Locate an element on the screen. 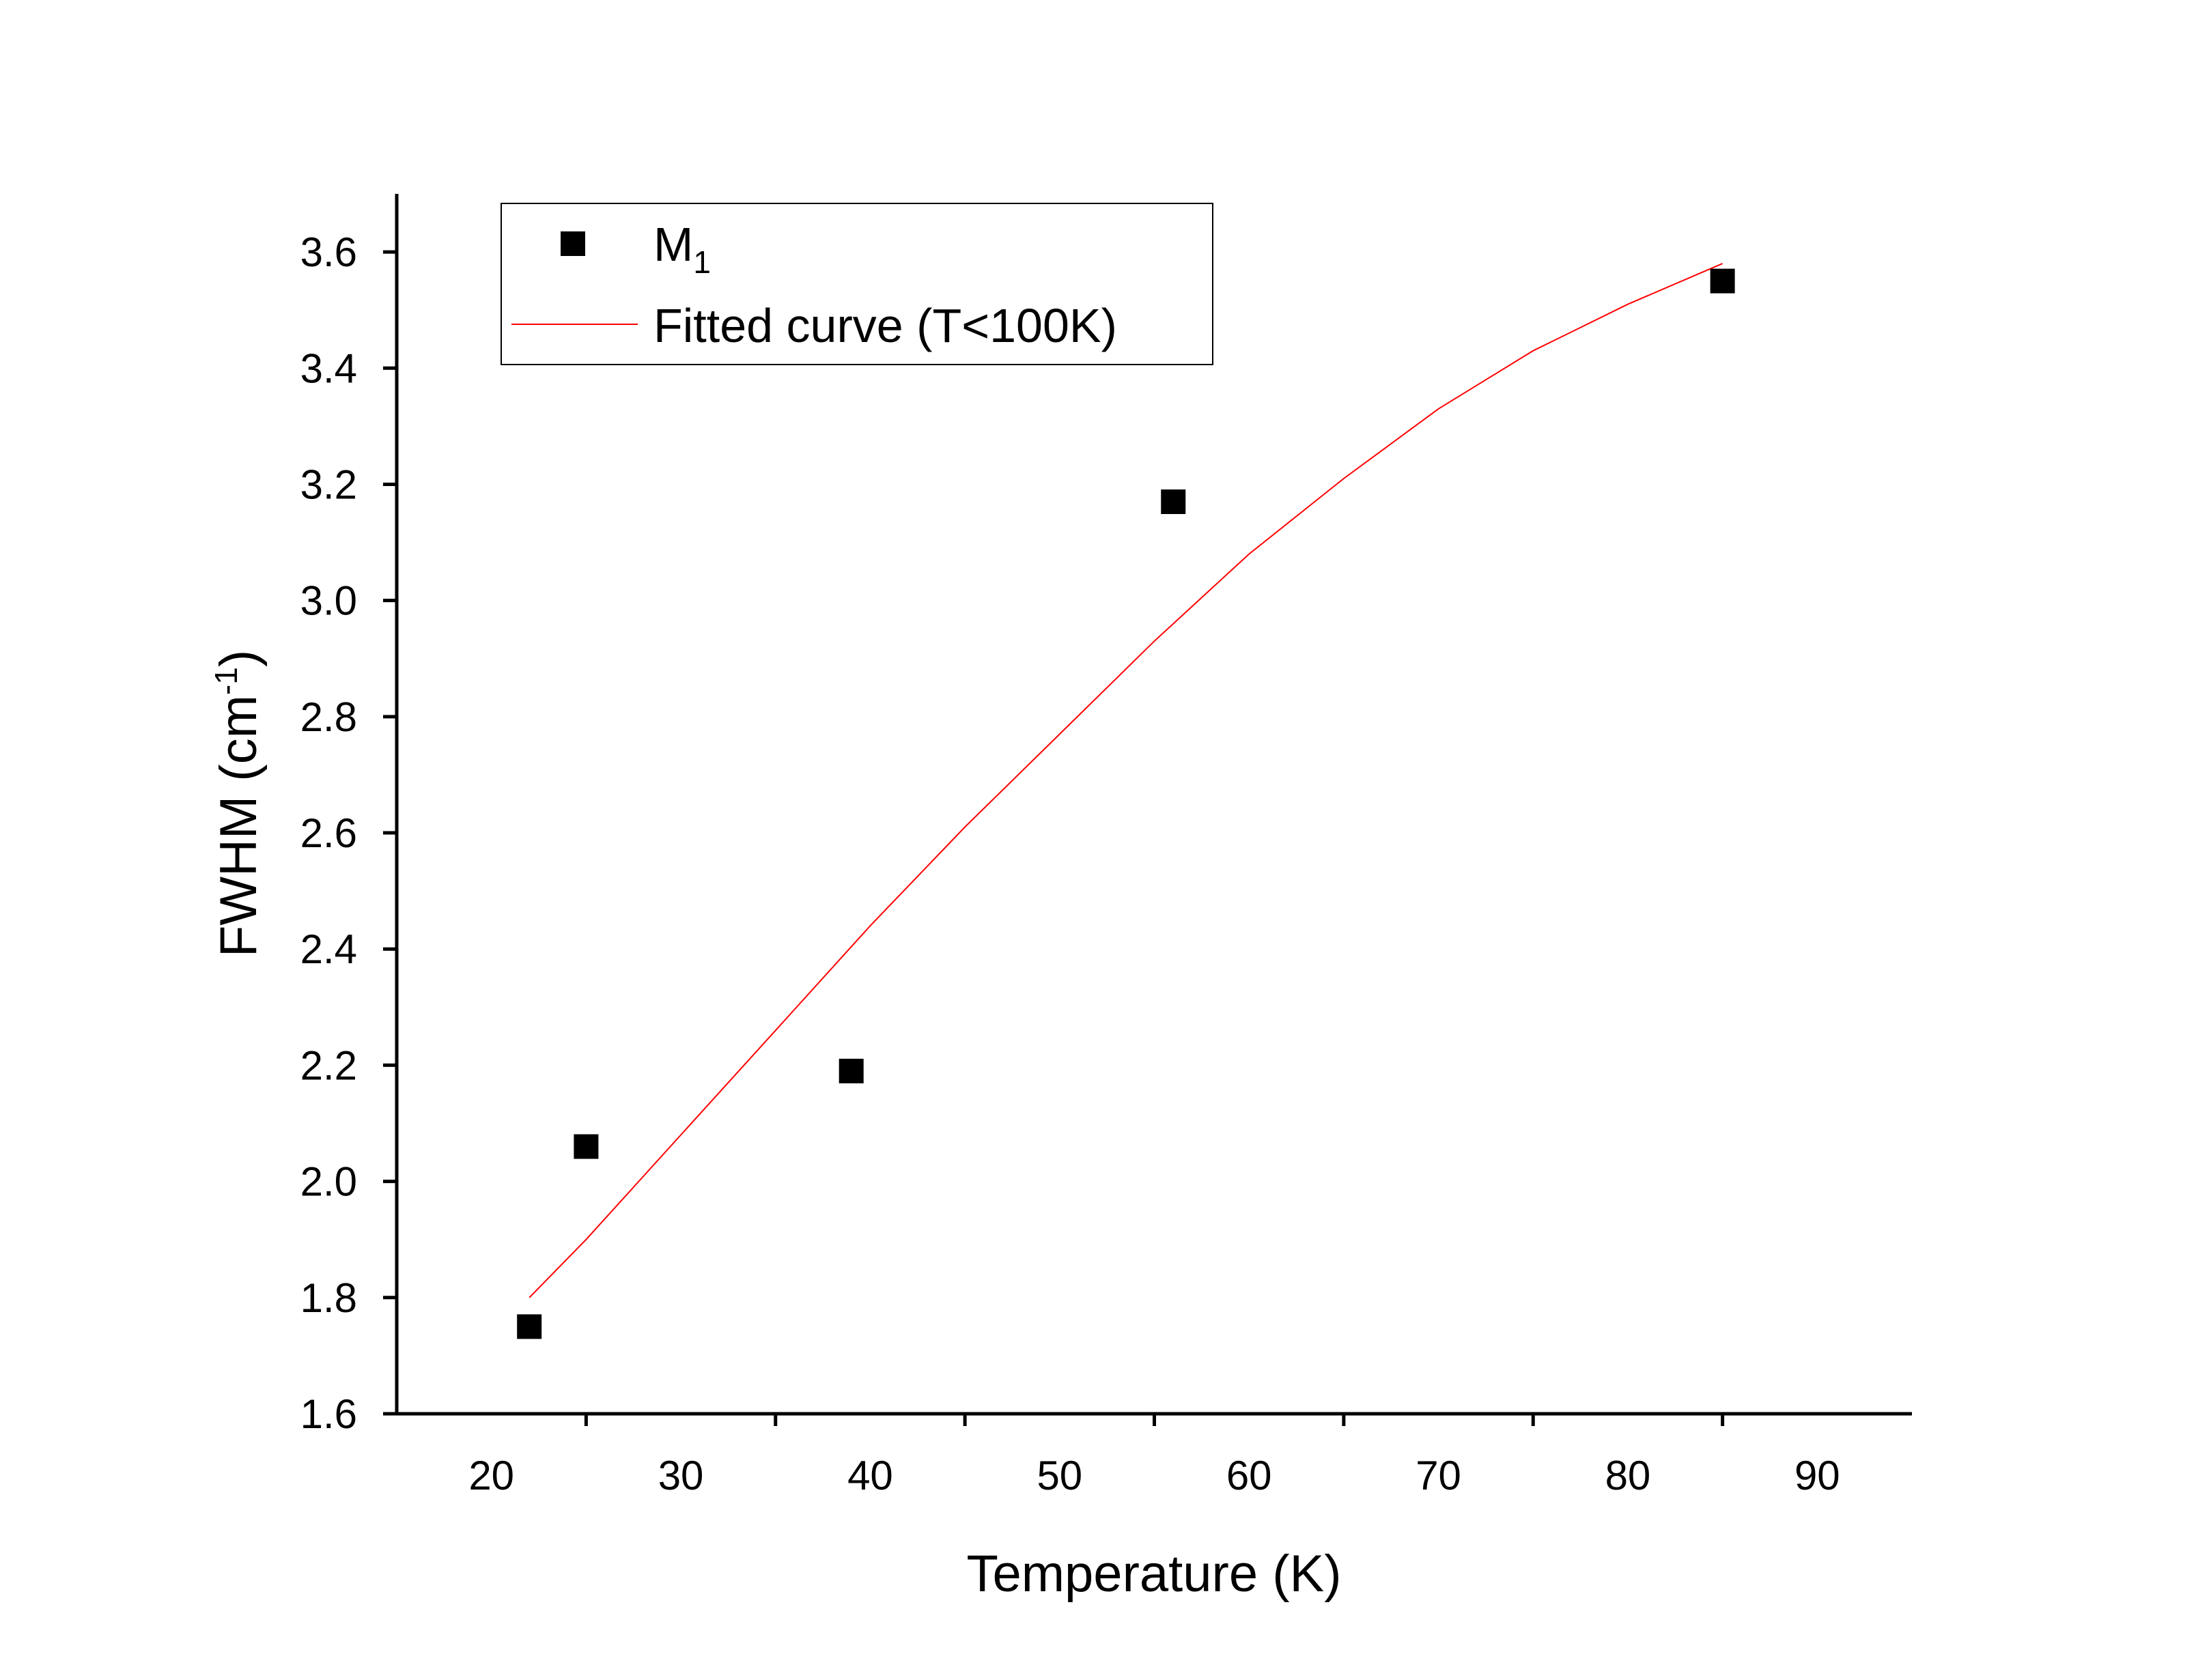  y-tick-label: 3.0 is located at coordinates (328, 601).